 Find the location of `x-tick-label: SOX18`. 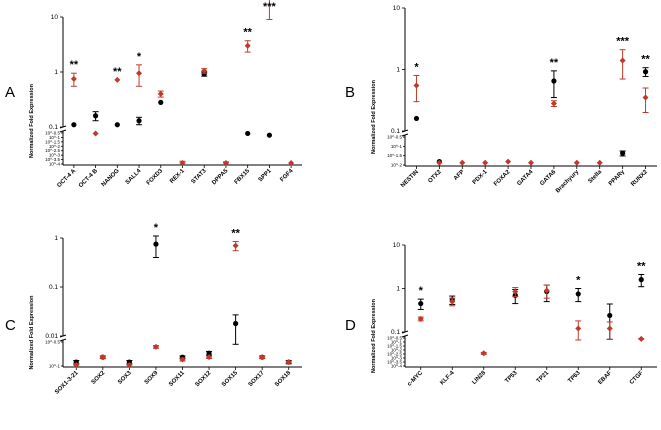

x-tick-label: SOX18 is located at coordinates (283, 379).